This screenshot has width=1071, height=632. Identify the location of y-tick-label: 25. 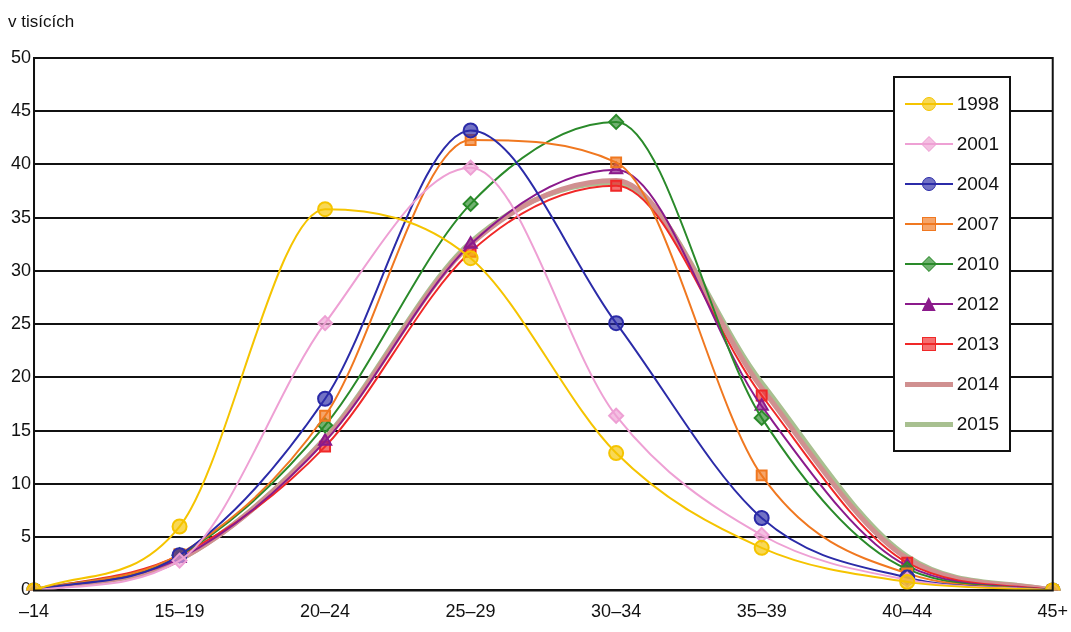
(21, 323).